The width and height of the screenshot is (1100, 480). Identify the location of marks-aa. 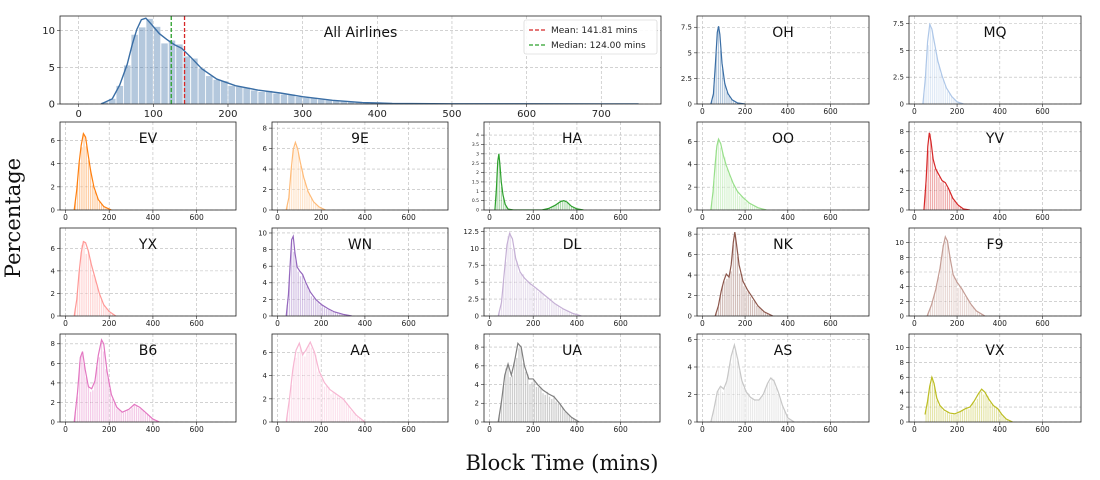
(325, 381).